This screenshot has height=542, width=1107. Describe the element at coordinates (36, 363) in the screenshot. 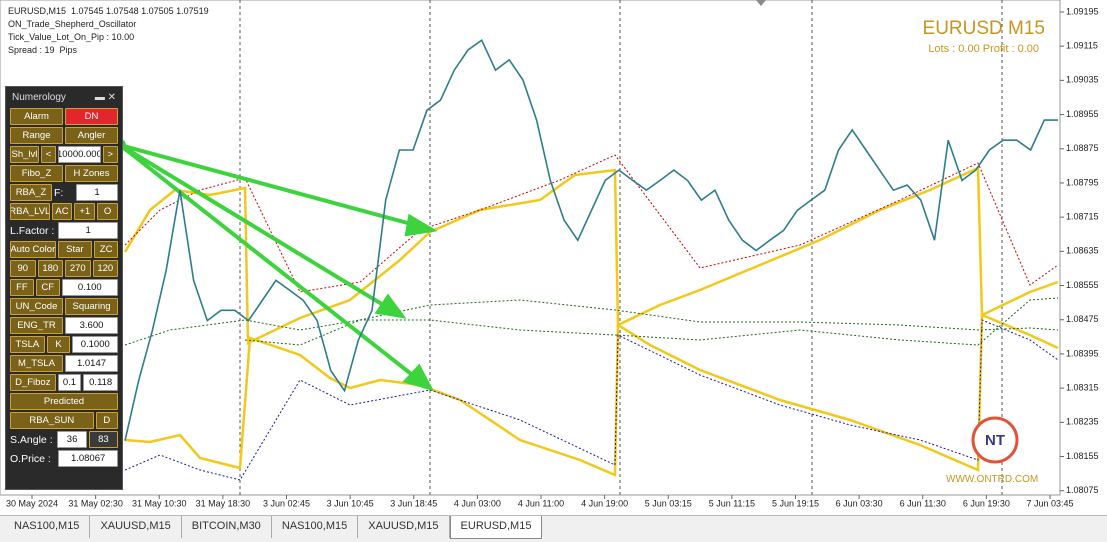

I see `panel-button: M_TSLA` at that location.